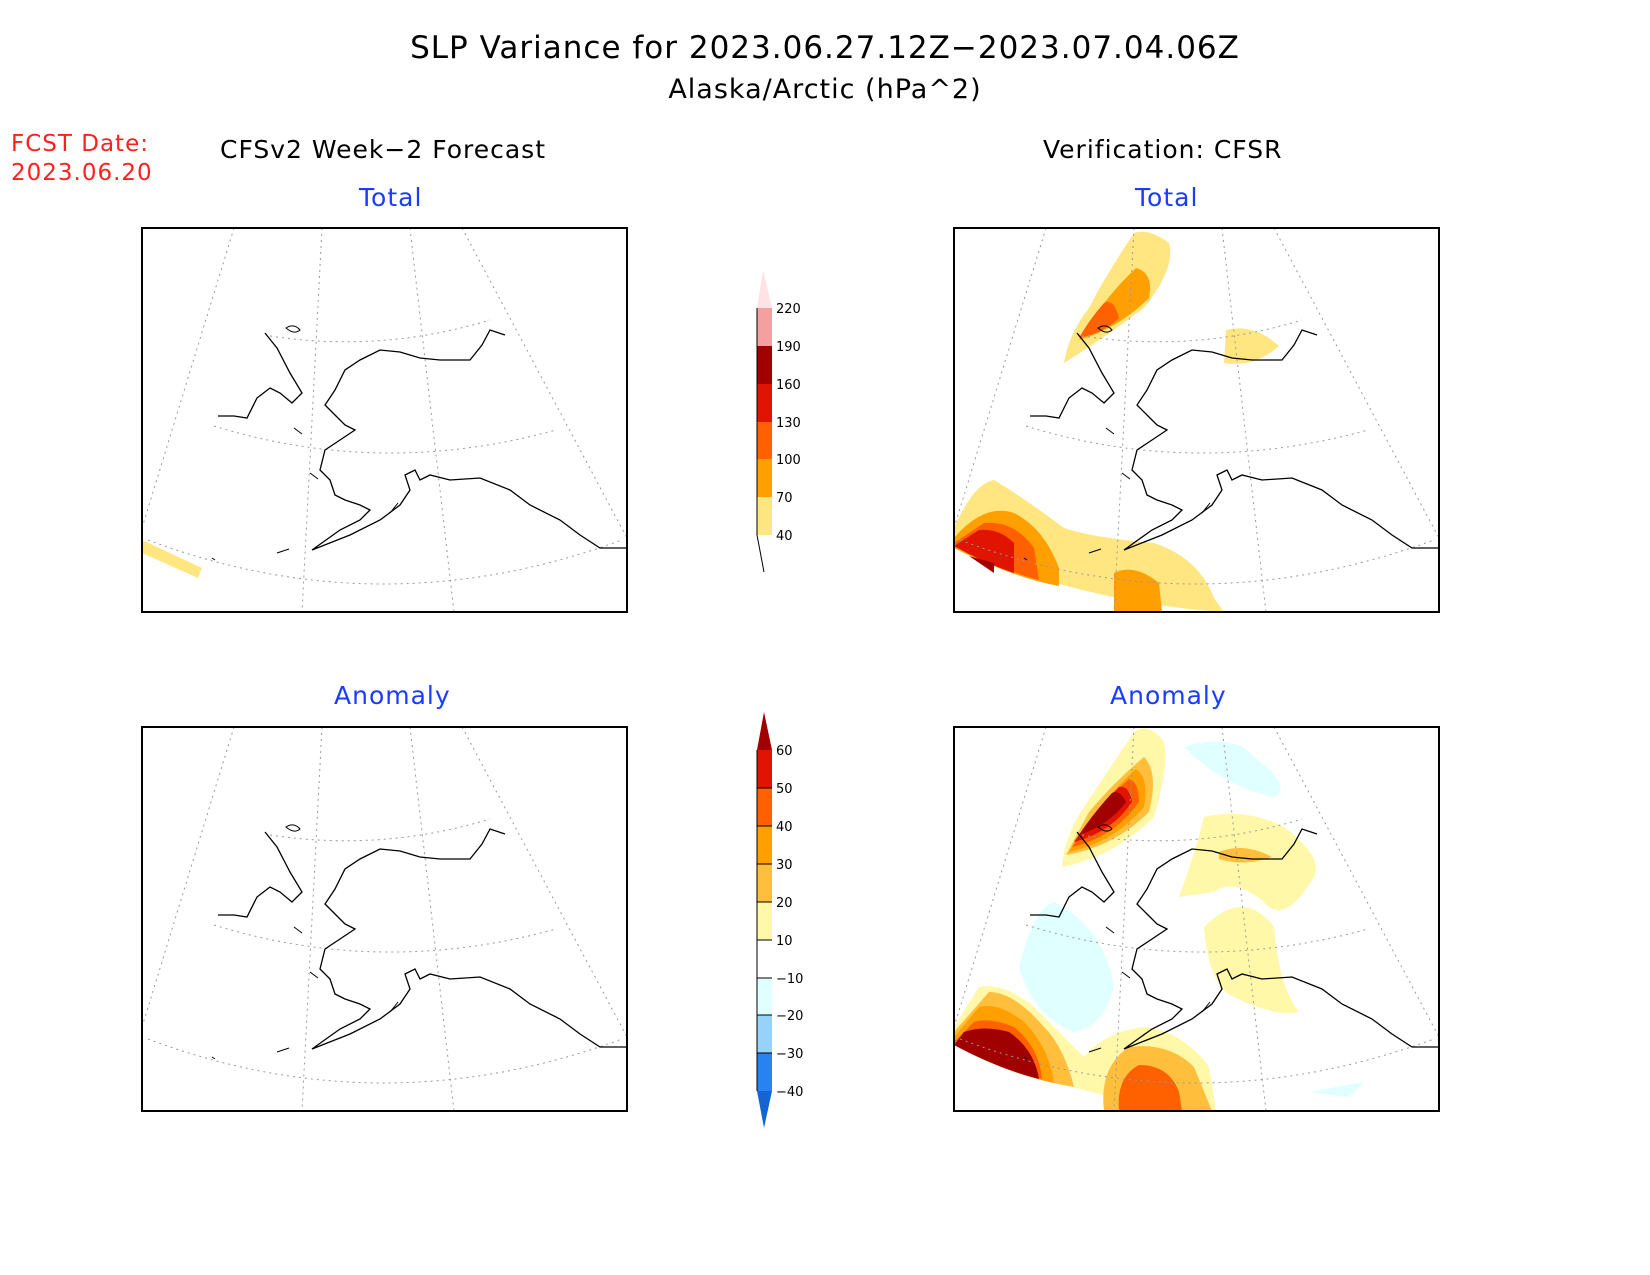 Image resolution: width=1650 pixels, height=1275 pixels. Describe the element at coordinates (789, 1092) in the screenshot. I see `colorbar-label: −40` at that location.